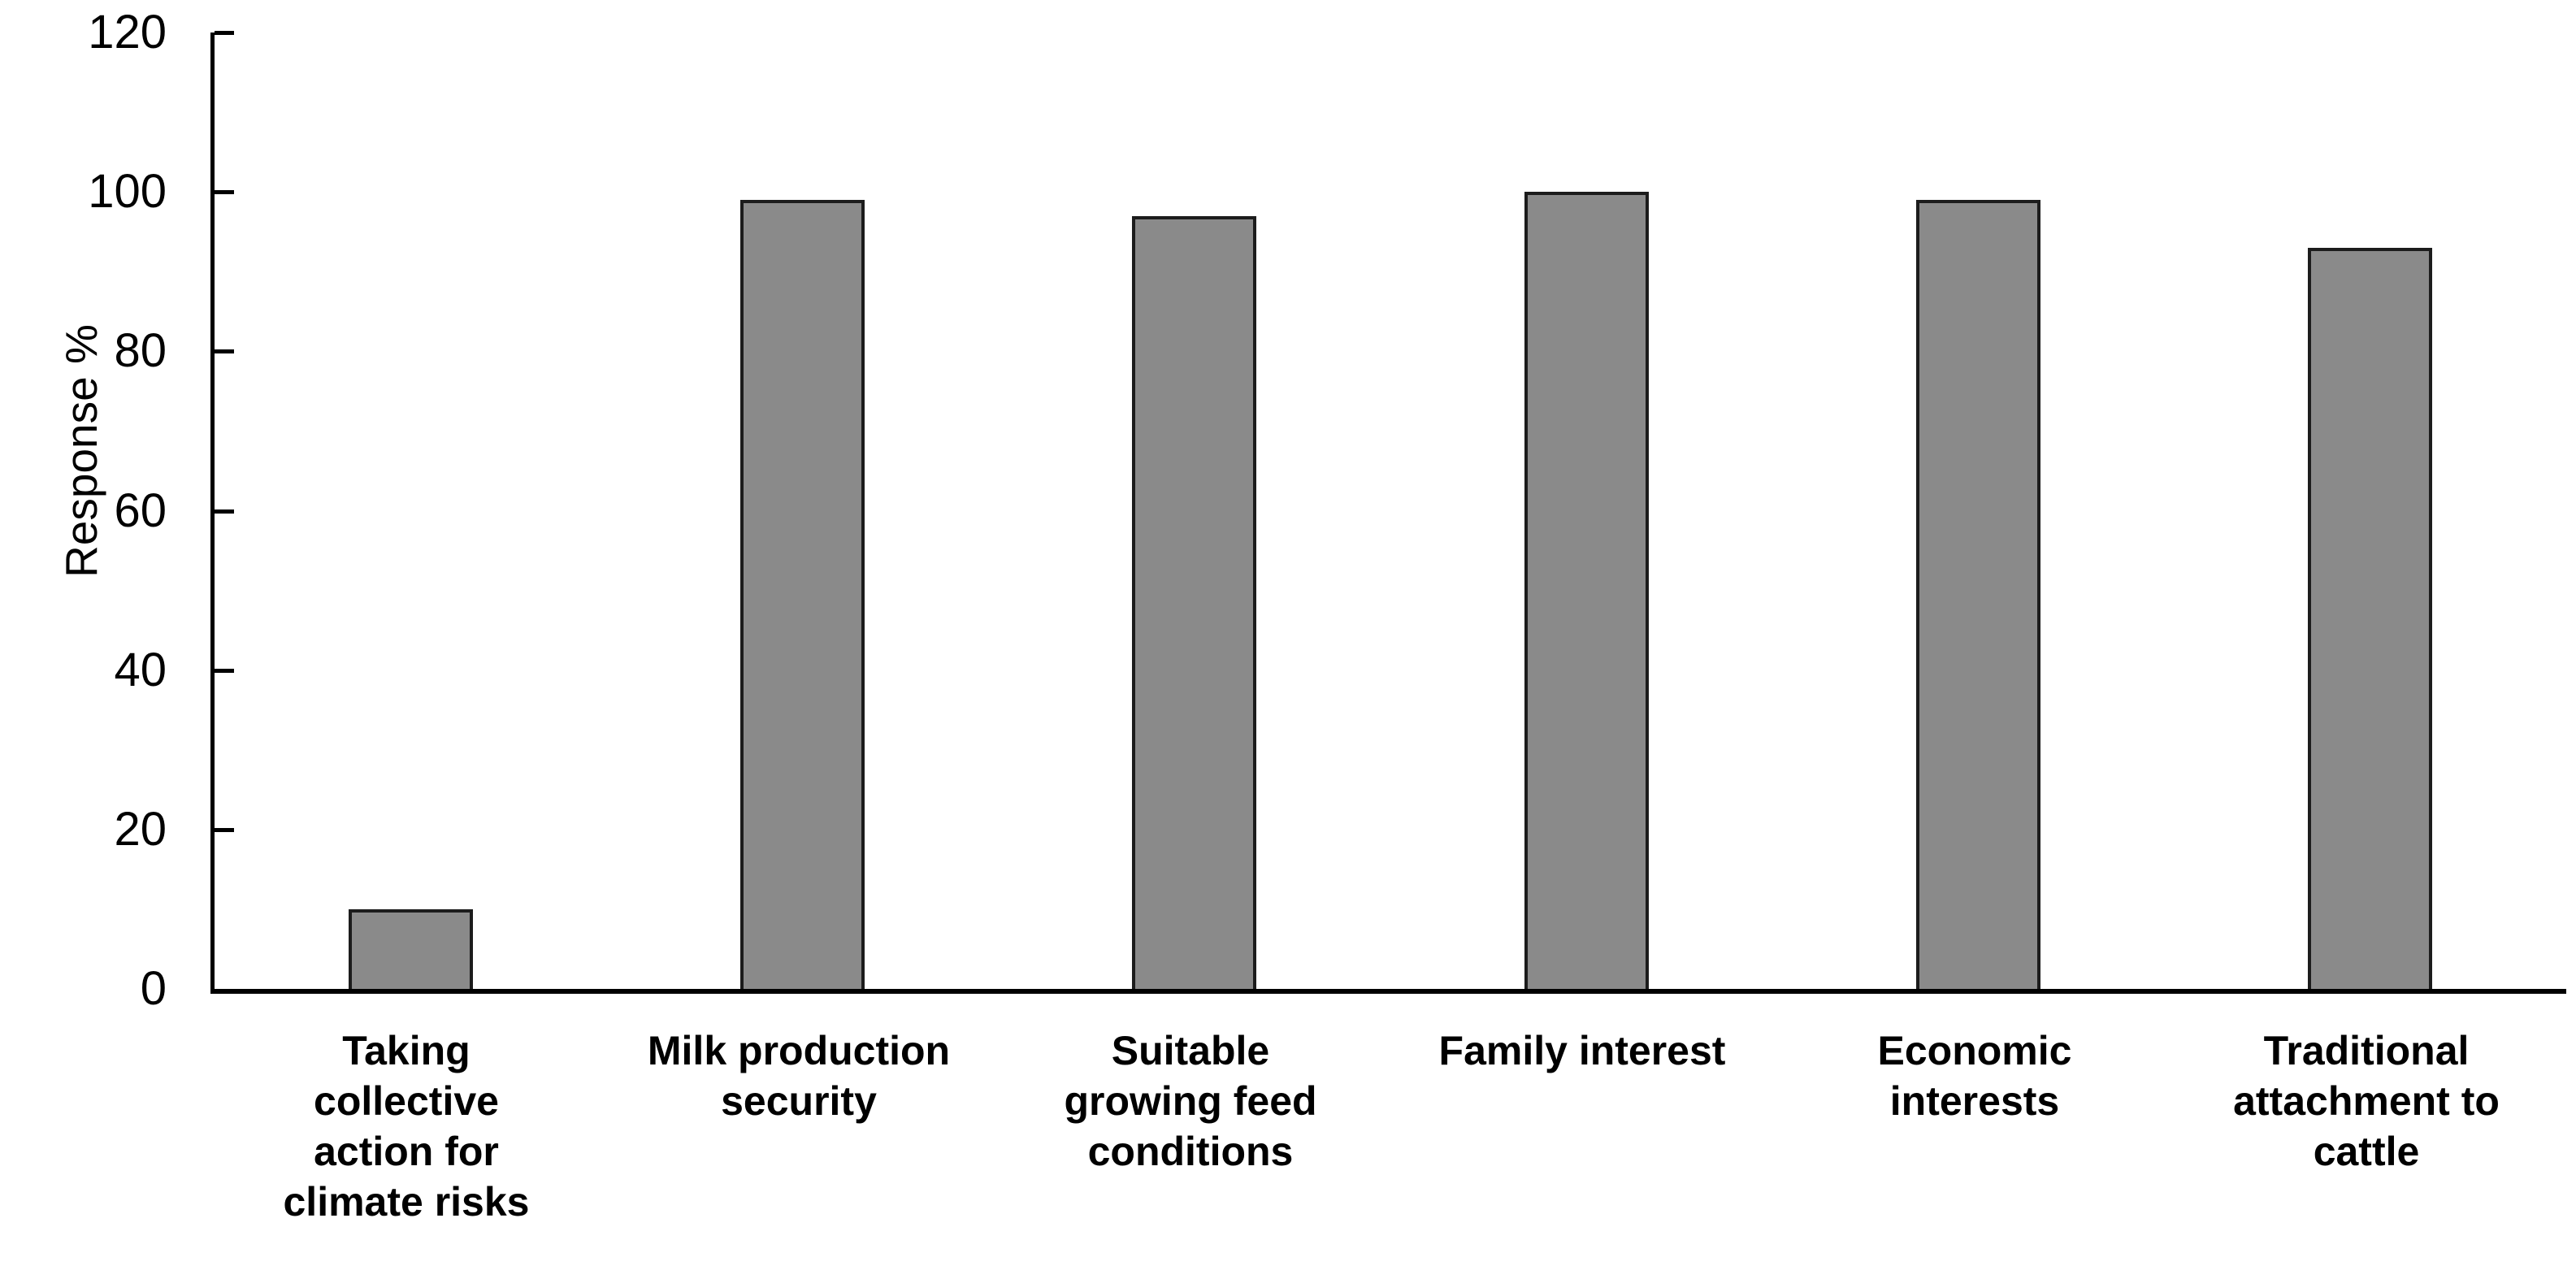 This screenshot has height=1266, width=2576. Describe the element at coordinates (799, 1075) in the screenshot. I see `x-category-label: Milk production security` at that location.